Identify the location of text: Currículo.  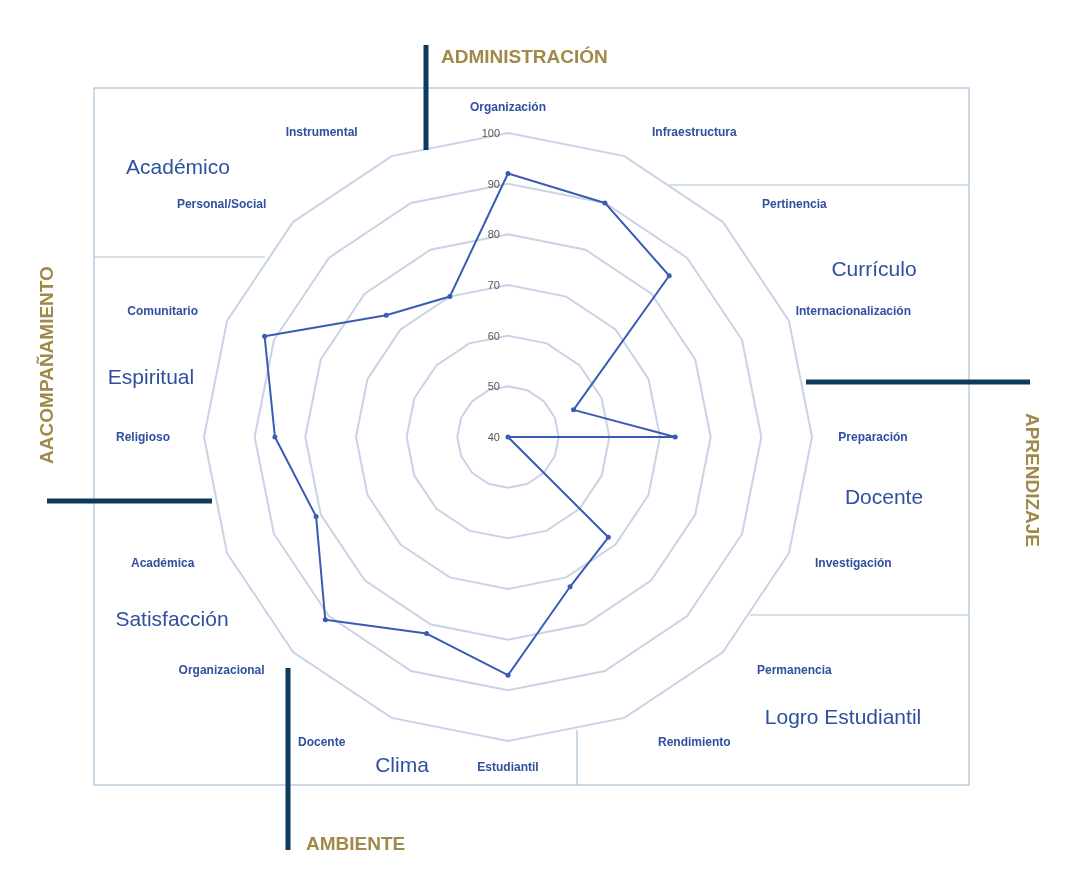
(874, 268).